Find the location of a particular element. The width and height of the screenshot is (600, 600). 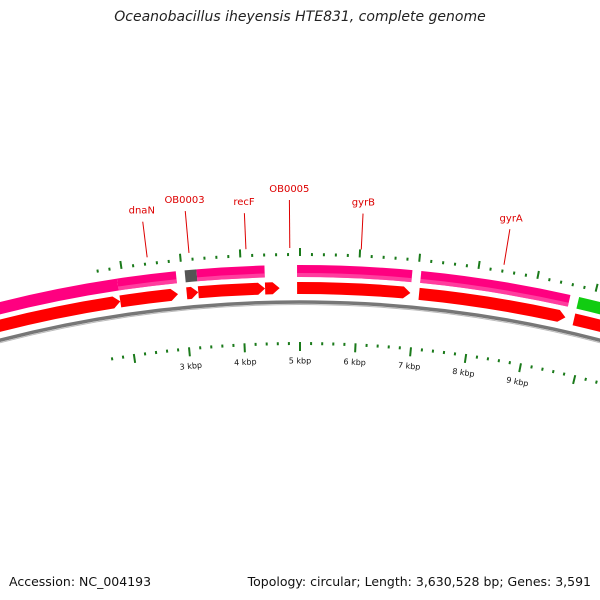

strand-arrow-OB0005 is located at coordinates (272, 288).